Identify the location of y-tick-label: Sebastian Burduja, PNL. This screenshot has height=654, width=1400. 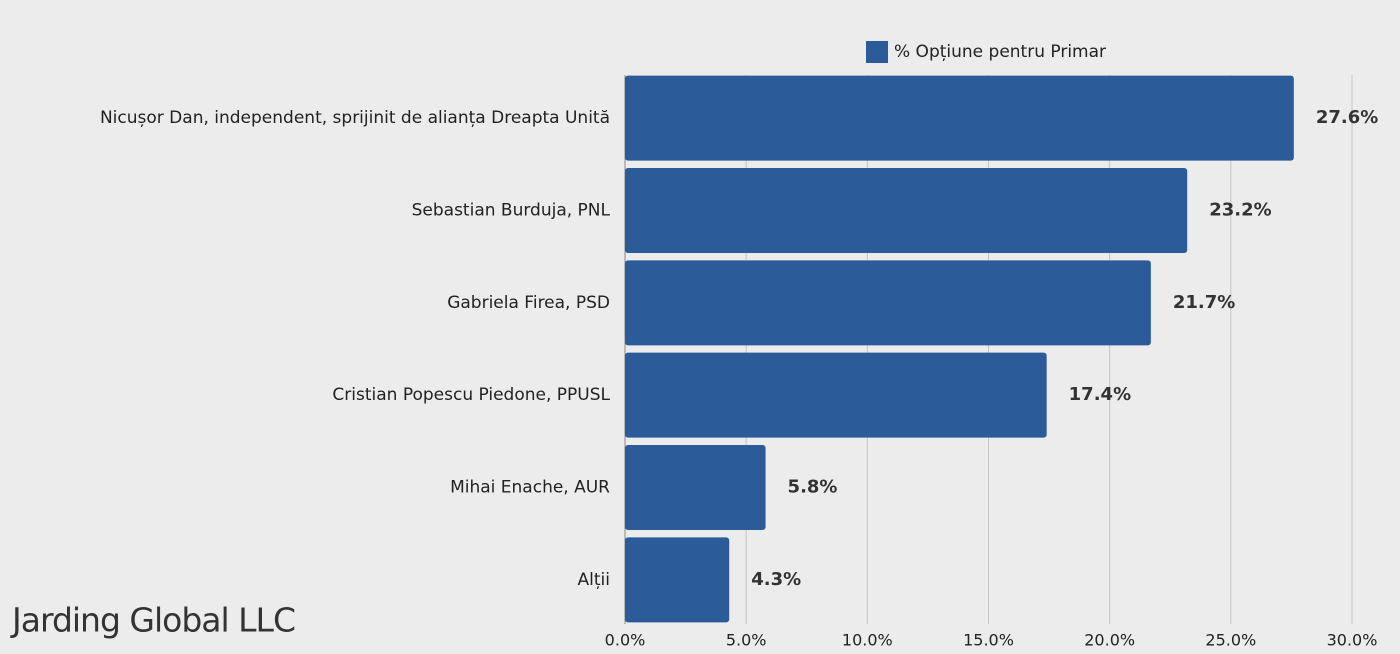
(511, 211).